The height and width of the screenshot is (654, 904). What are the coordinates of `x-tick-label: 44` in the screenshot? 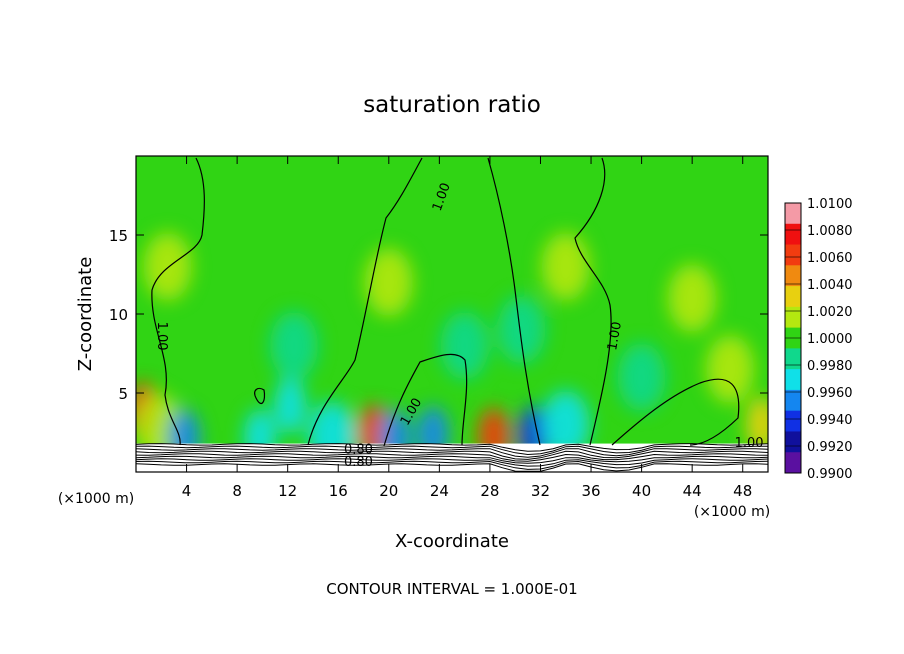 It's located at (692, 491).